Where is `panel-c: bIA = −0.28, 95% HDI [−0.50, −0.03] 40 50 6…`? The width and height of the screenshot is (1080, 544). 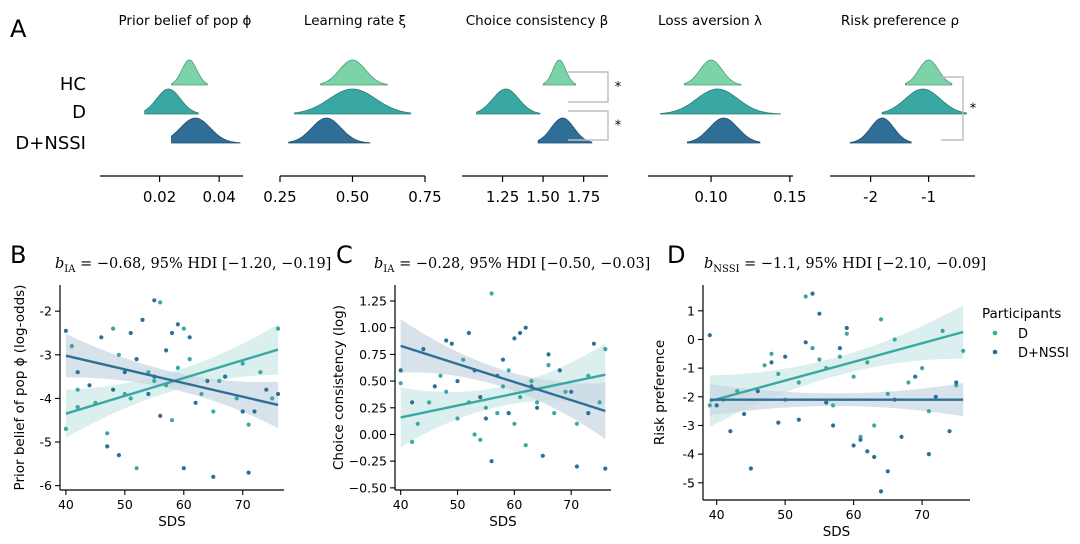 panel-c: bIA = −0.28, 95% HDI [−0.50, −0.03] 40 50 6… is located at coordinates (490, 393).